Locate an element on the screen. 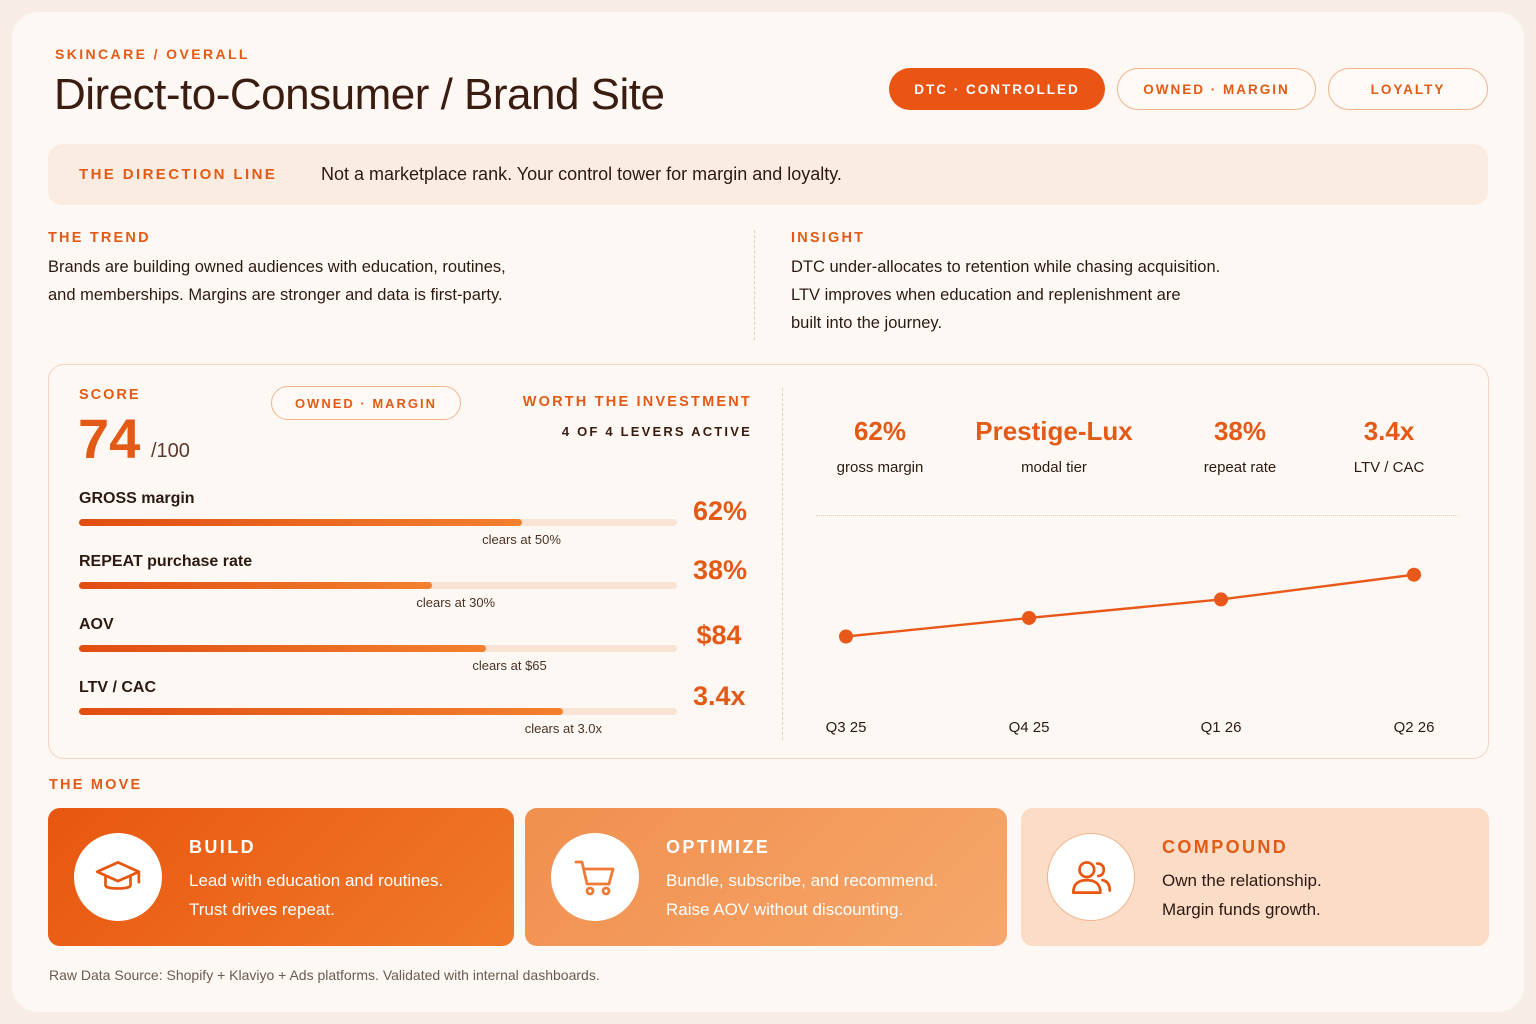 This screenshot has height=1024, width=1536. metric-row: LTV / CAC clears at 3.0x 3.4x is located at coordinates (429, 707).